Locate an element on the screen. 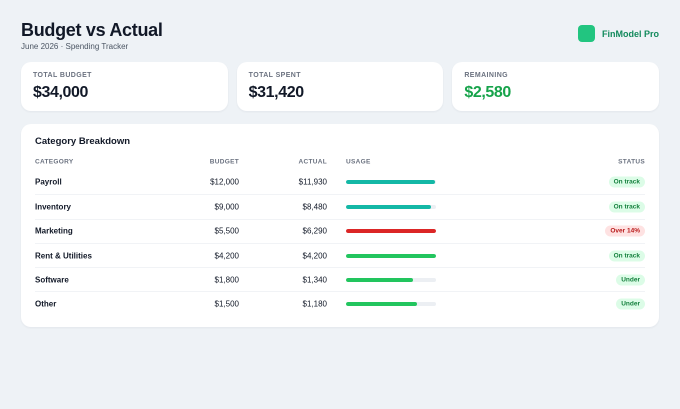 The height and width of the screenshot is (409, 680). category-name: Inventory is located at coordinates (53, 207).